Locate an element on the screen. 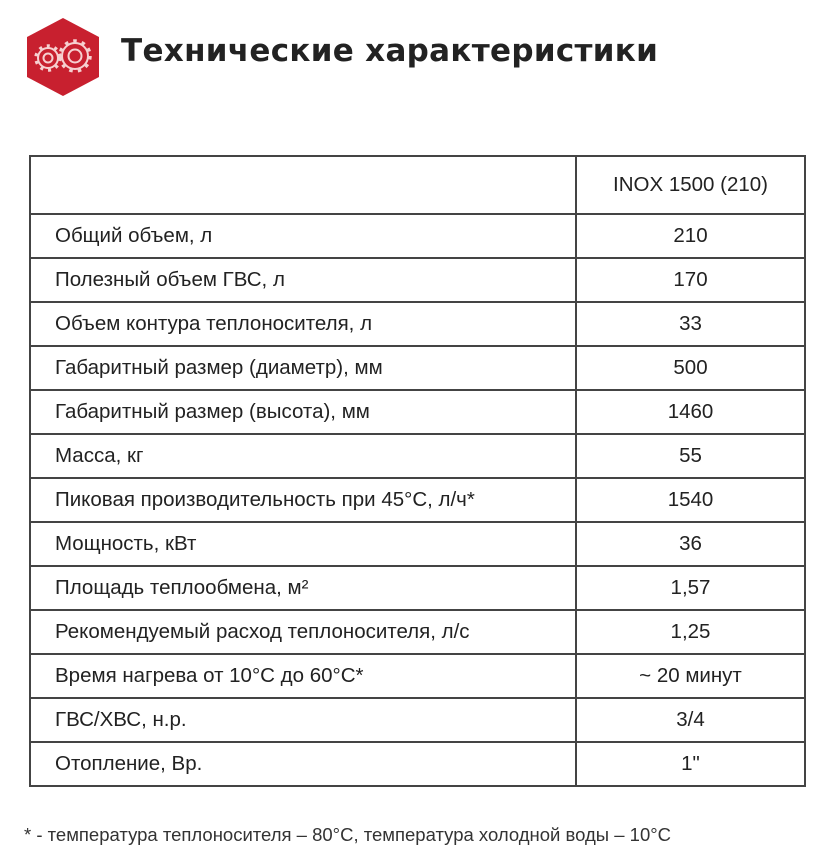 The height and width of the screenshot is (861, 821). table-row: Мощность, кВт 36 is located at coordinates (417, 544).